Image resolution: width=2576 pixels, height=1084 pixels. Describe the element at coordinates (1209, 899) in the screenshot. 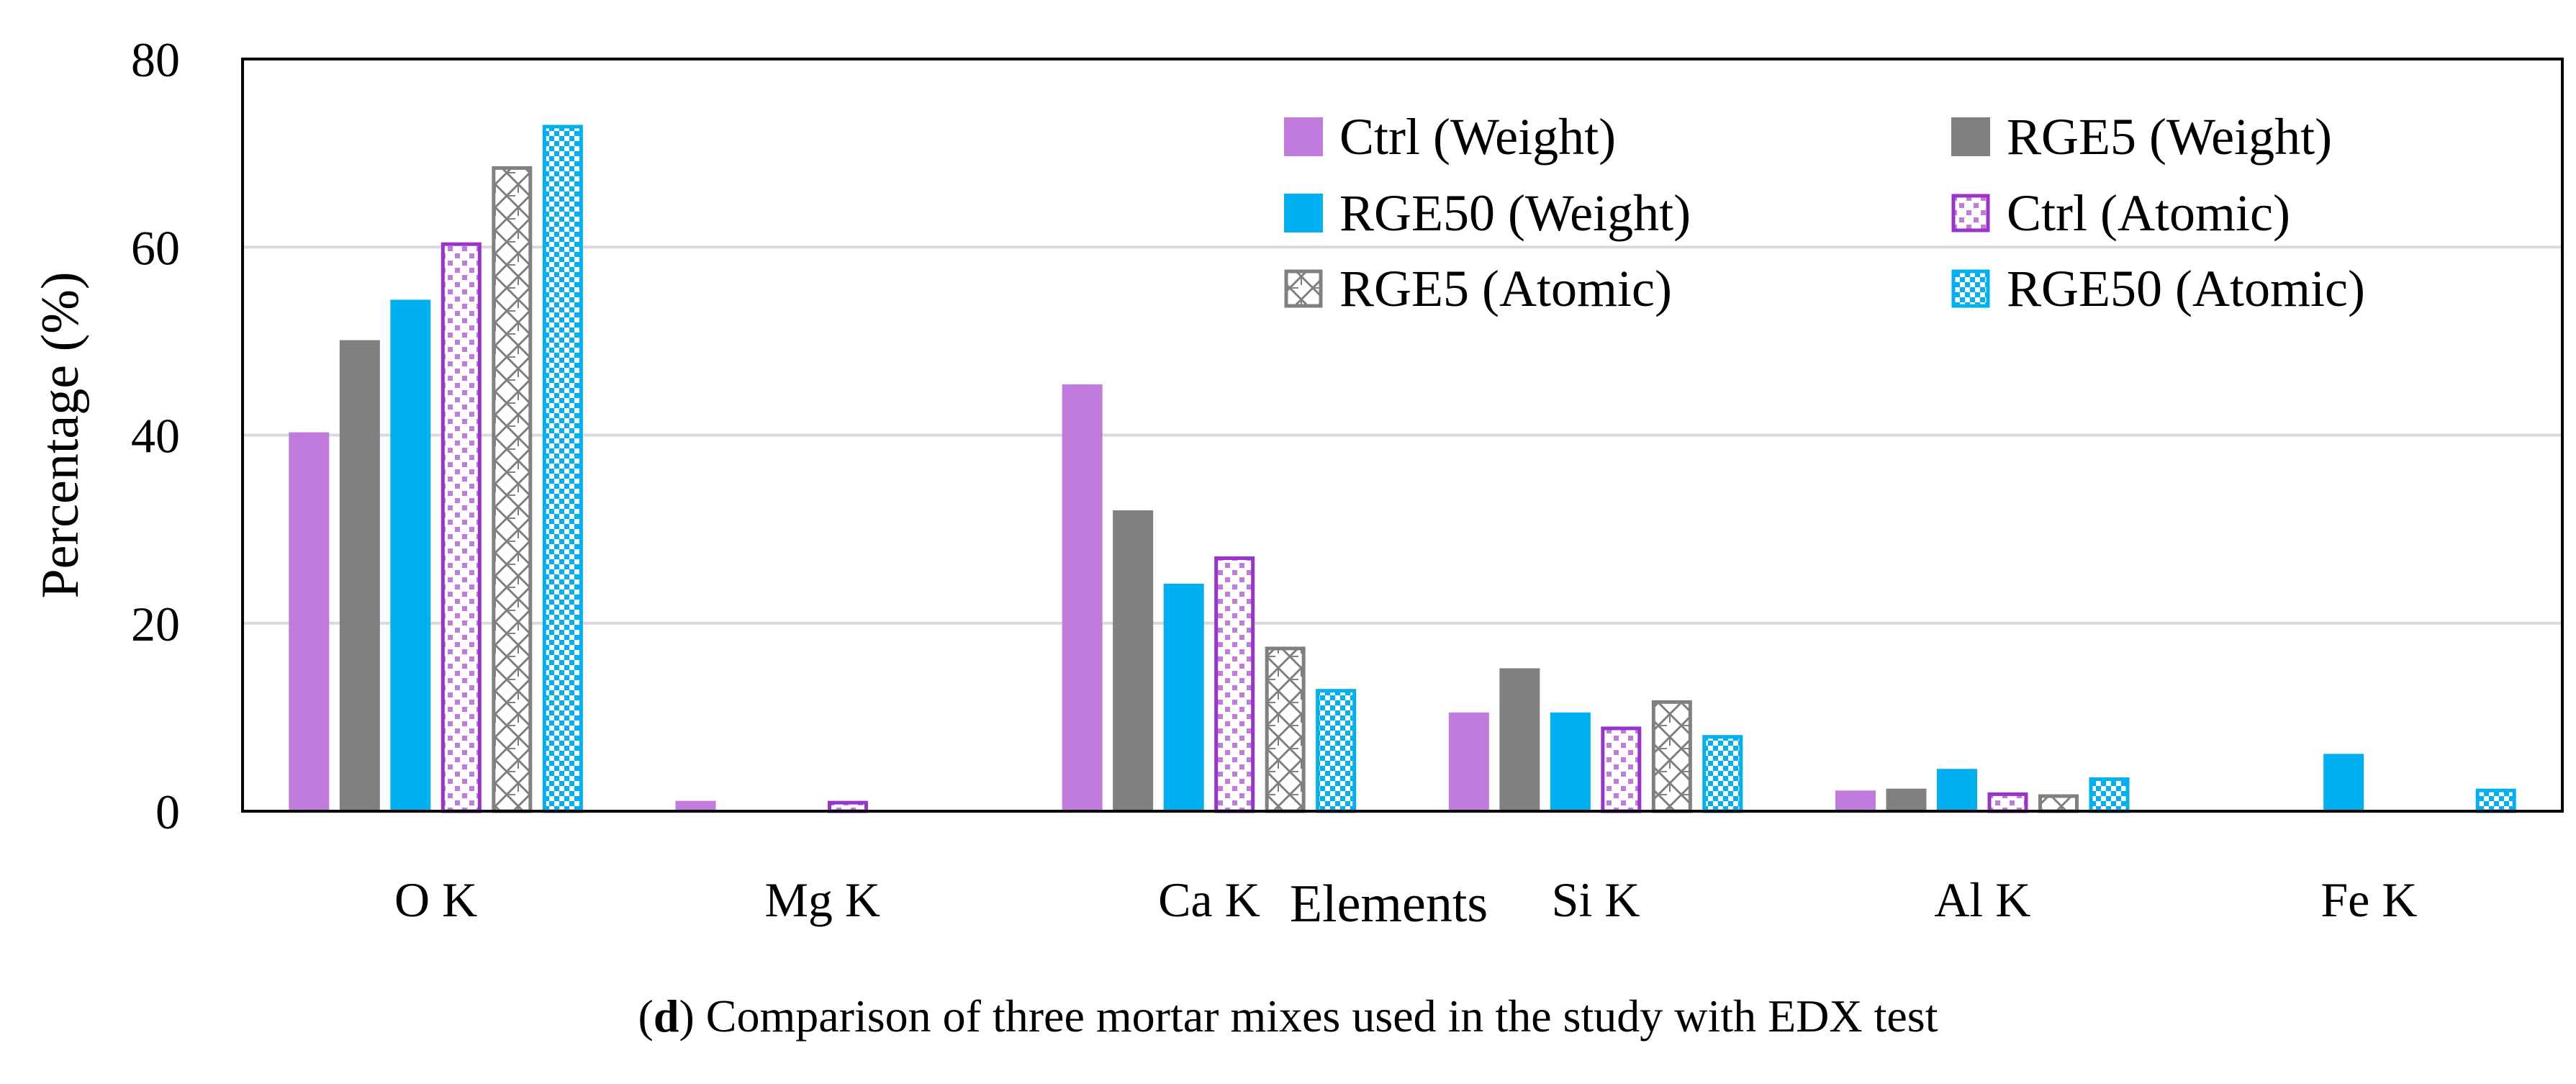

I see `x-tick-label: Ca K` at that location.